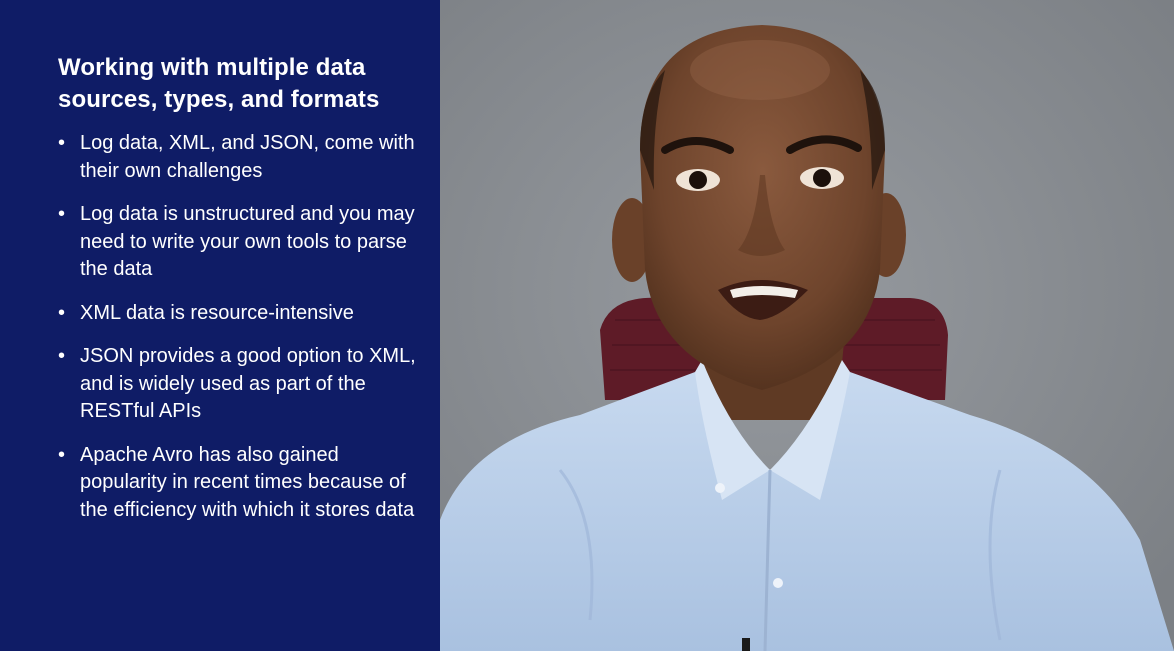 This screenshot has width=1174, height=651. Describe the element at coordinates (824, 144) in the screenshot. I see `speaker-eyebrow-right` at that location.